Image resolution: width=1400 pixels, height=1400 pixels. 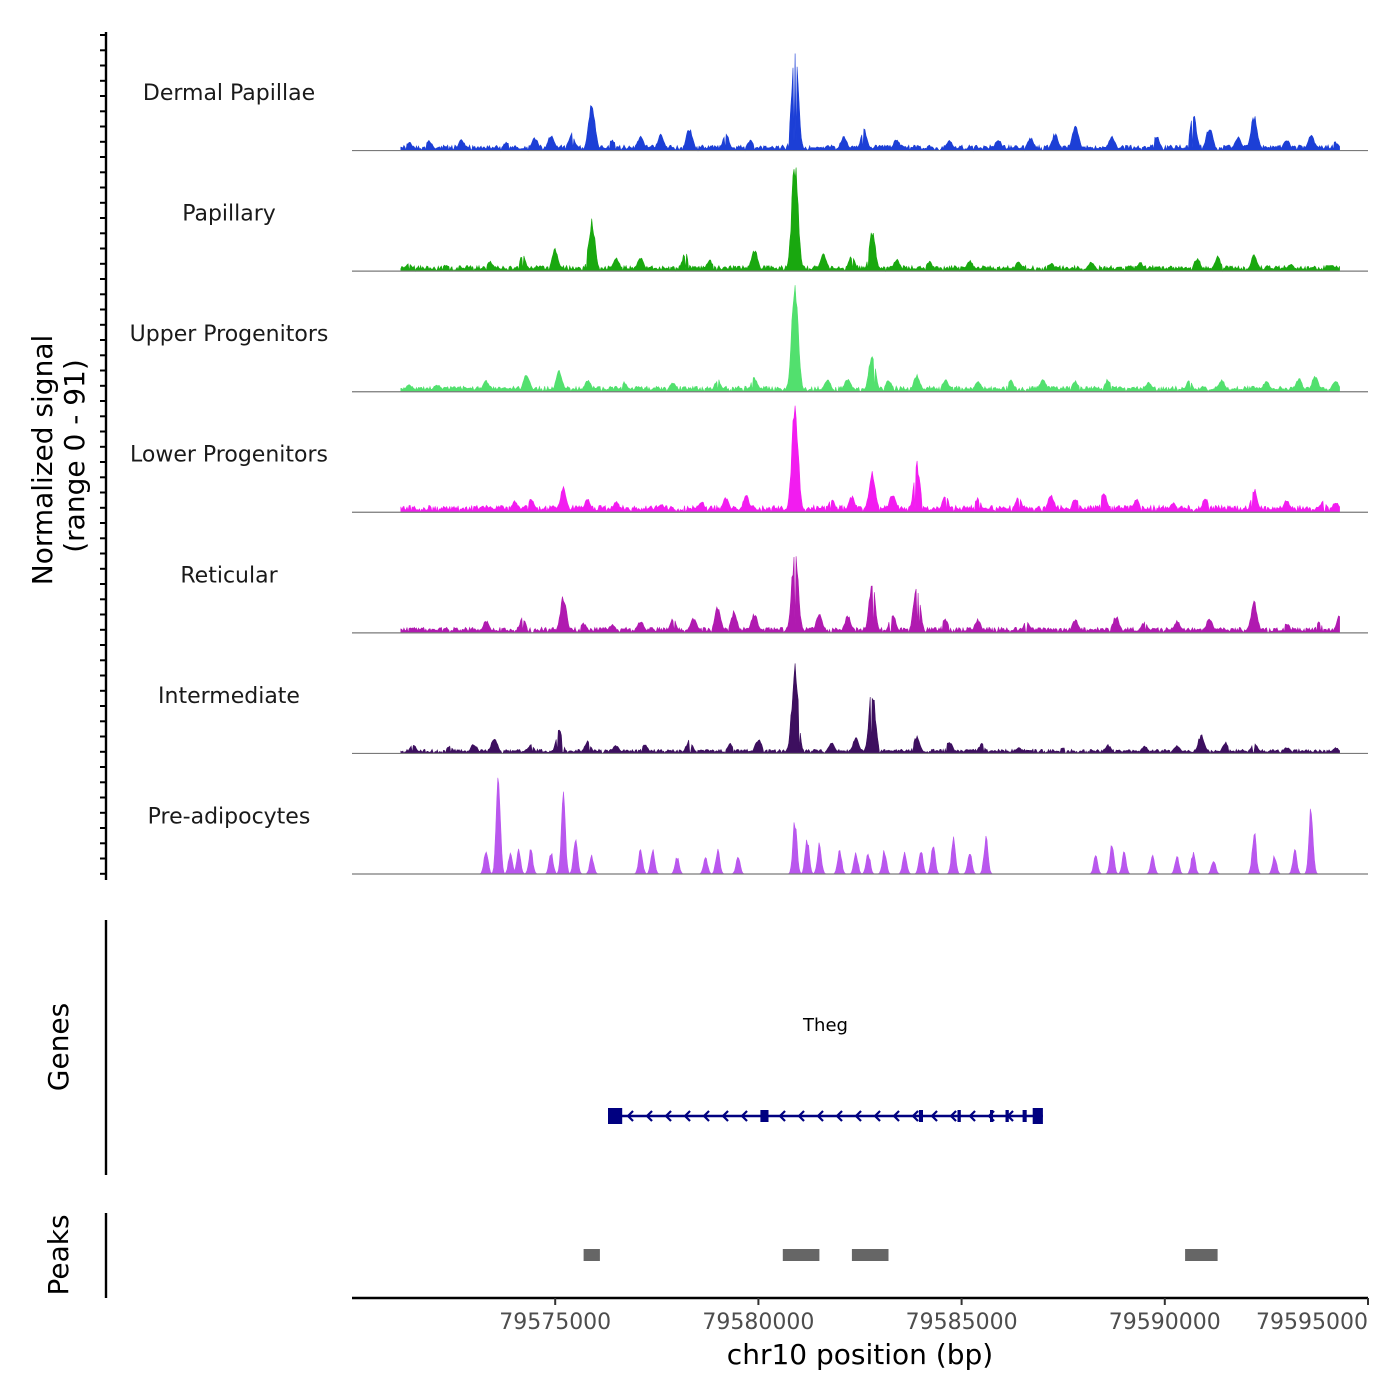 I want to click on x-axis-title: chr10 position (bp), so click(x=860, y=1354).